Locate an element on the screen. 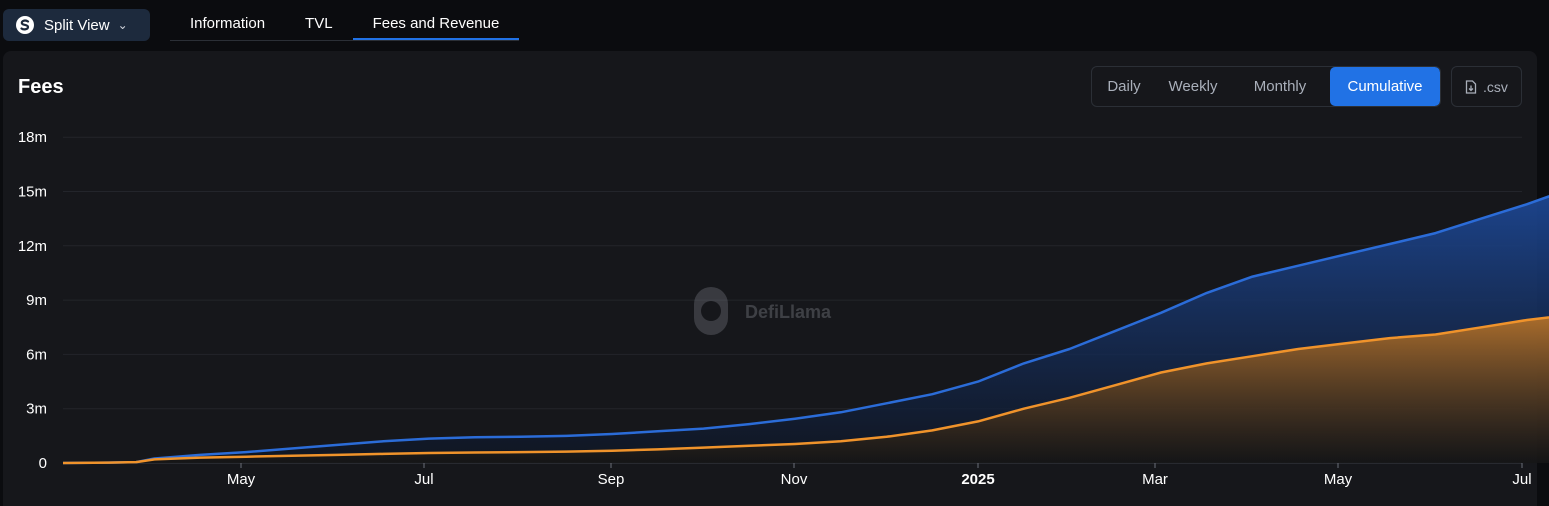 This screenshot has height=506, width=1549. period-toggle-group: Daily Weekly Monthly Cumulative is located at coordinates (1266, 86).